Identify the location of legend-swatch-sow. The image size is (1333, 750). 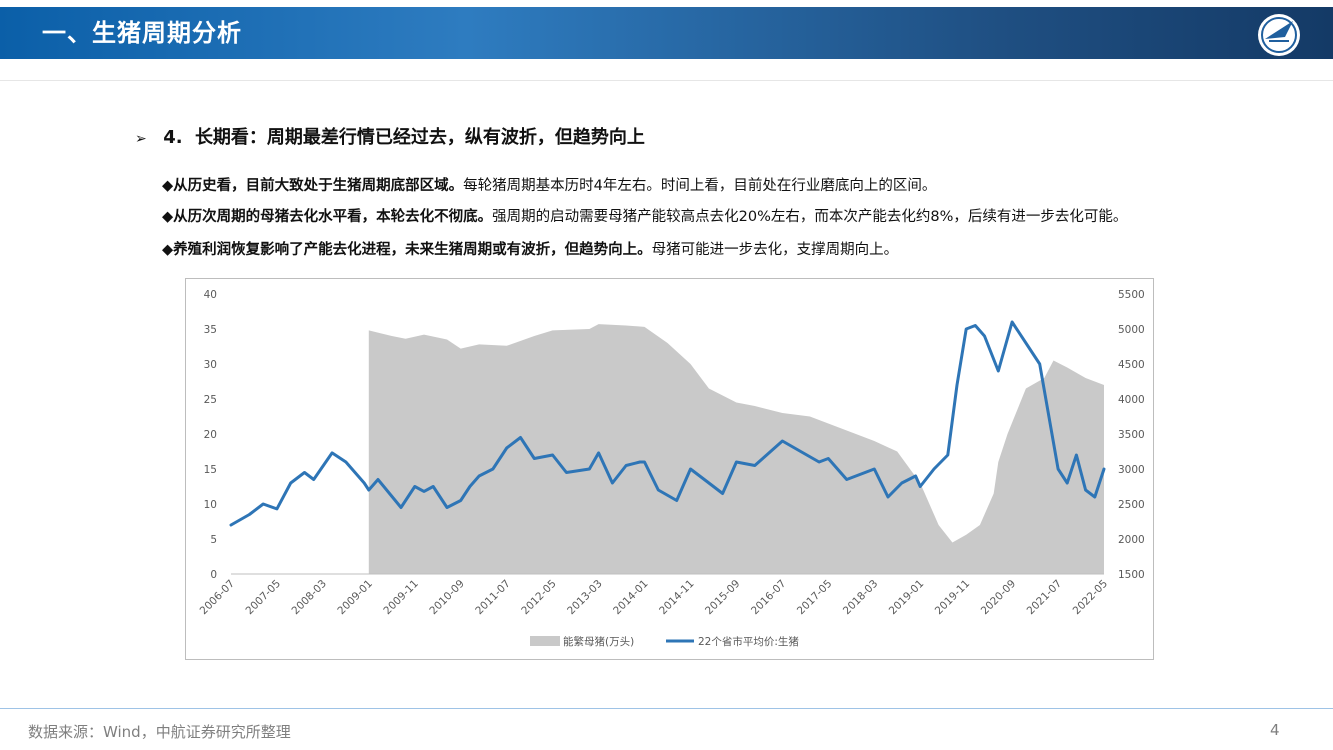
(545, 641).